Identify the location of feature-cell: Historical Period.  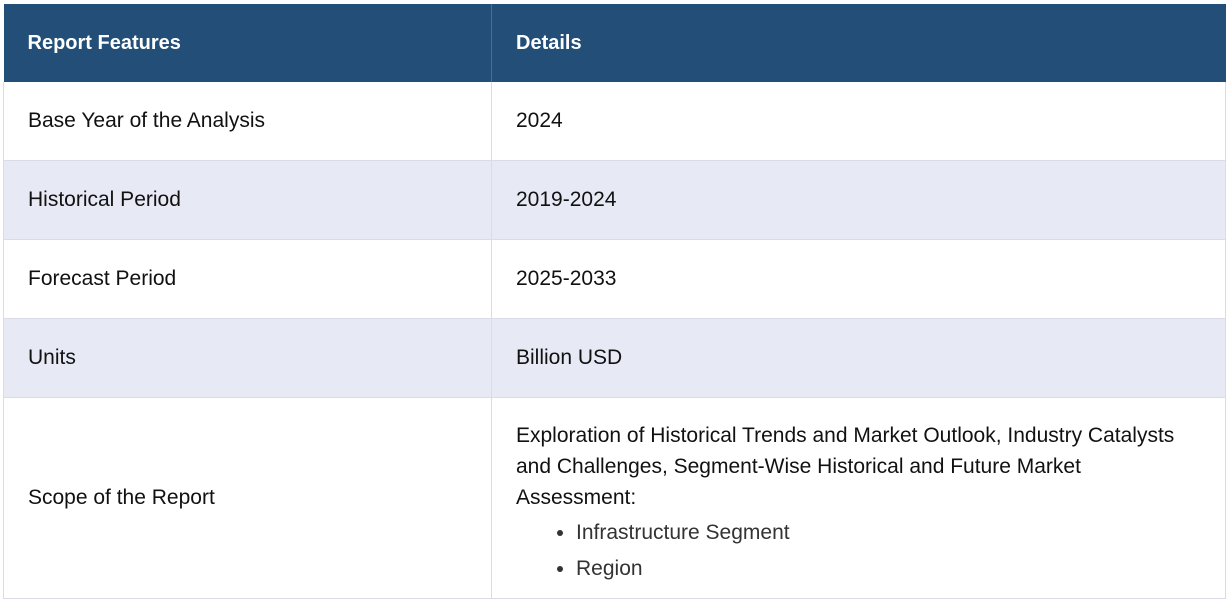
(247, 200).